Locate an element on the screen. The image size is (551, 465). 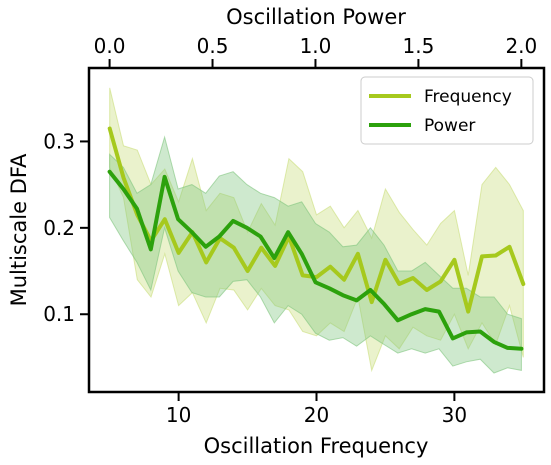
legend: Frequency Power is located at coordinates (447, 110).